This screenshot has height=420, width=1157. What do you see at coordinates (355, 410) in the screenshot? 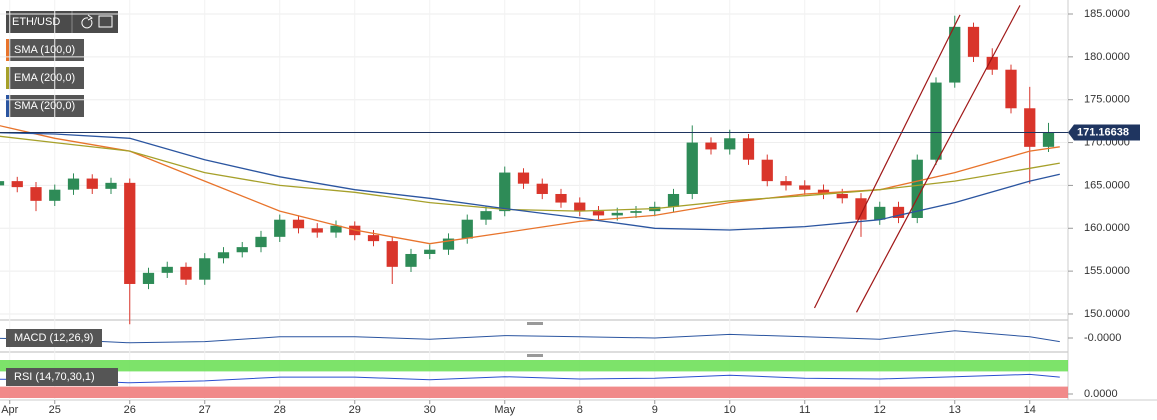
I see `x-tick-label: 29` at bounding box center [355, 410].